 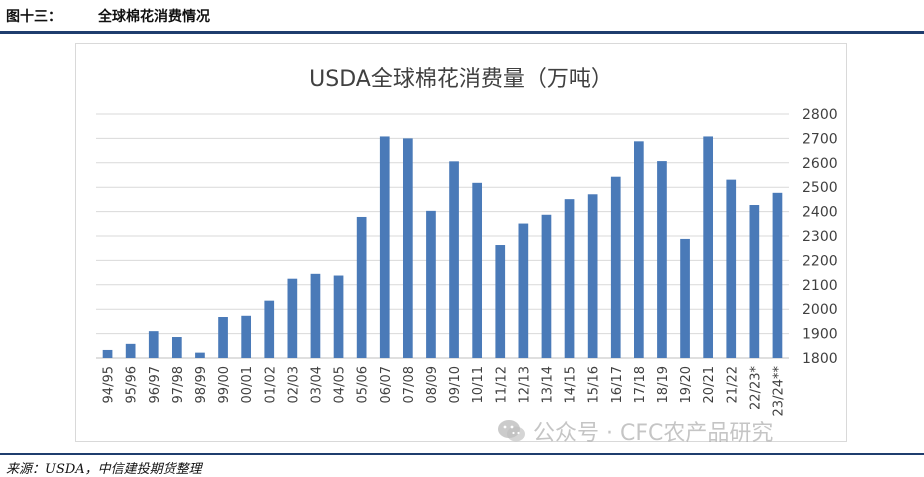 What do you see at coordinates (462, 32) in the screenshot?
I see `header-rule` at bounding box center [462, 32].